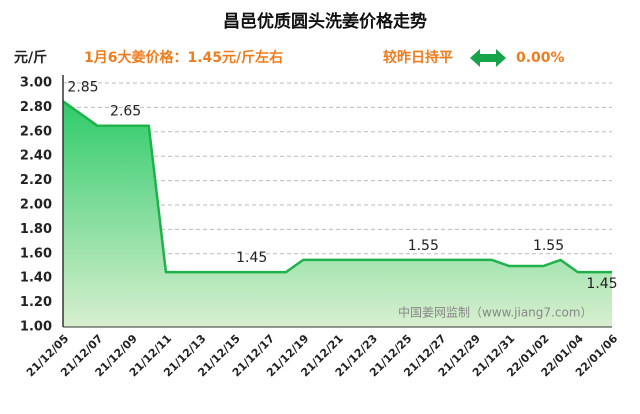 Image resolution: width=640 pixels, height=414 pixels. I want to click on price-note: 1月6大姜价格：1.45元/斤左右, so click(183, 57).